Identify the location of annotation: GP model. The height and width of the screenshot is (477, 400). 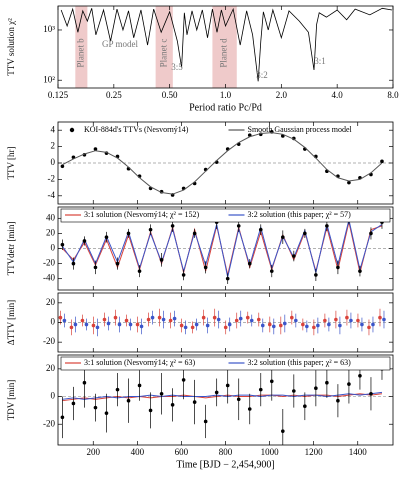
(120, 44).